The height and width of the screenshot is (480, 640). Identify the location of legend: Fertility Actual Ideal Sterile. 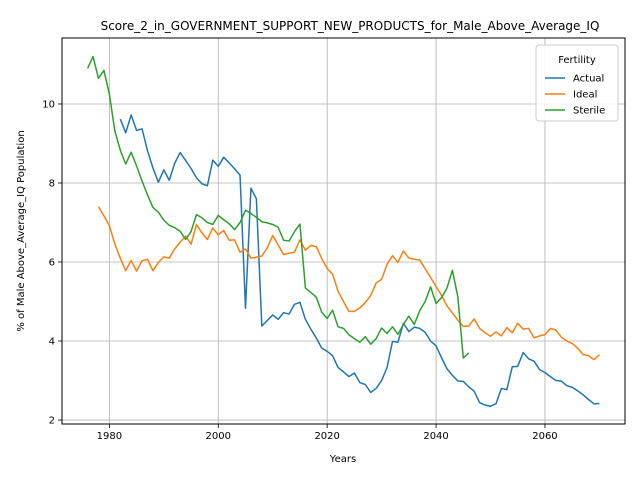
(577, 83).